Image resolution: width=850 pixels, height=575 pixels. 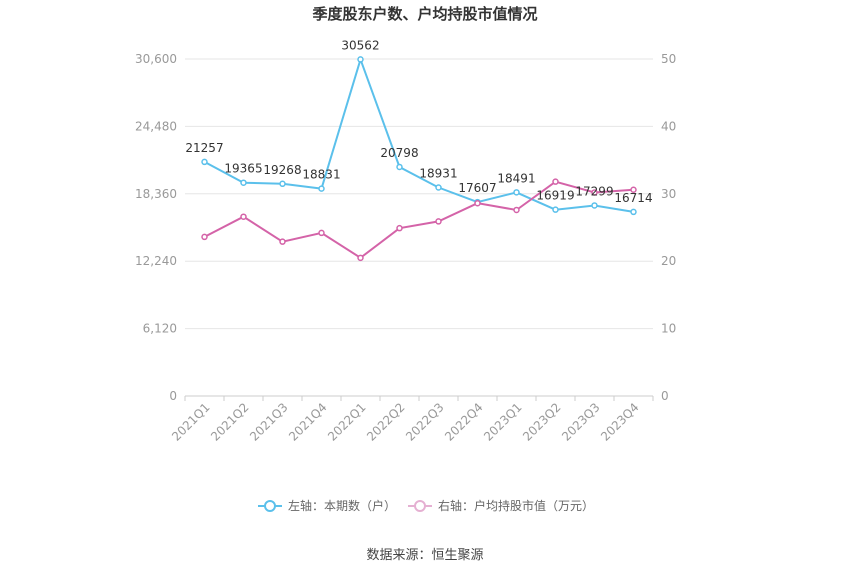 What do you see at coordinates (230, 422) in the screenshot?
I see `x-axis-tick-label: 2021Q2` at bounding box center [230, 422].